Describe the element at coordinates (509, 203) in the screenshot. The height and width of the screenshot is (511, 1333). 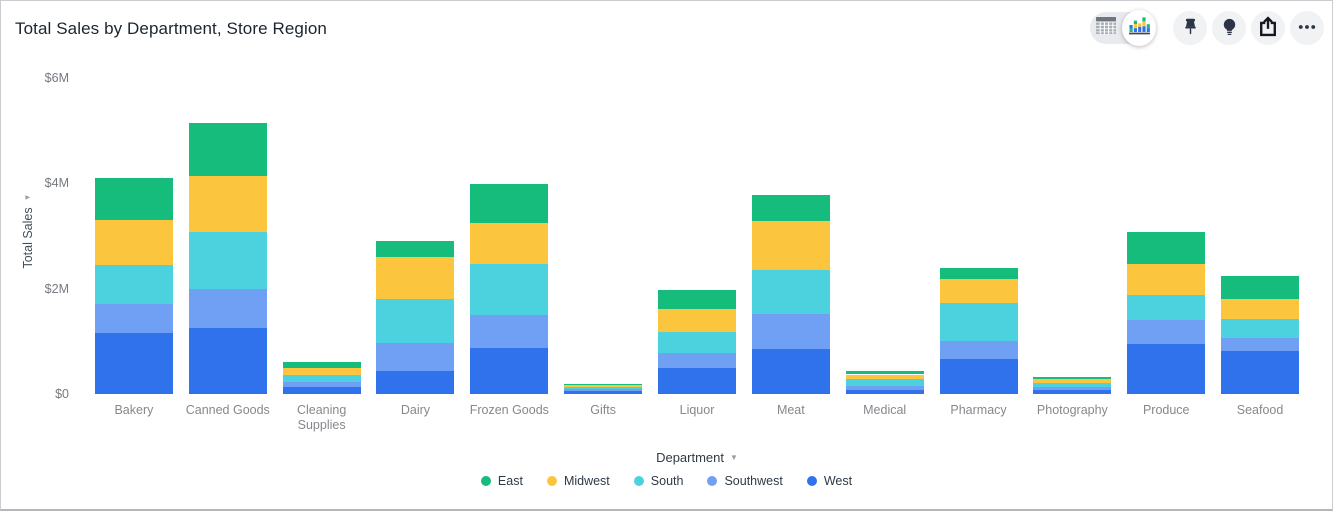
I see `bar-segment-frozen-goods-east` at that location.